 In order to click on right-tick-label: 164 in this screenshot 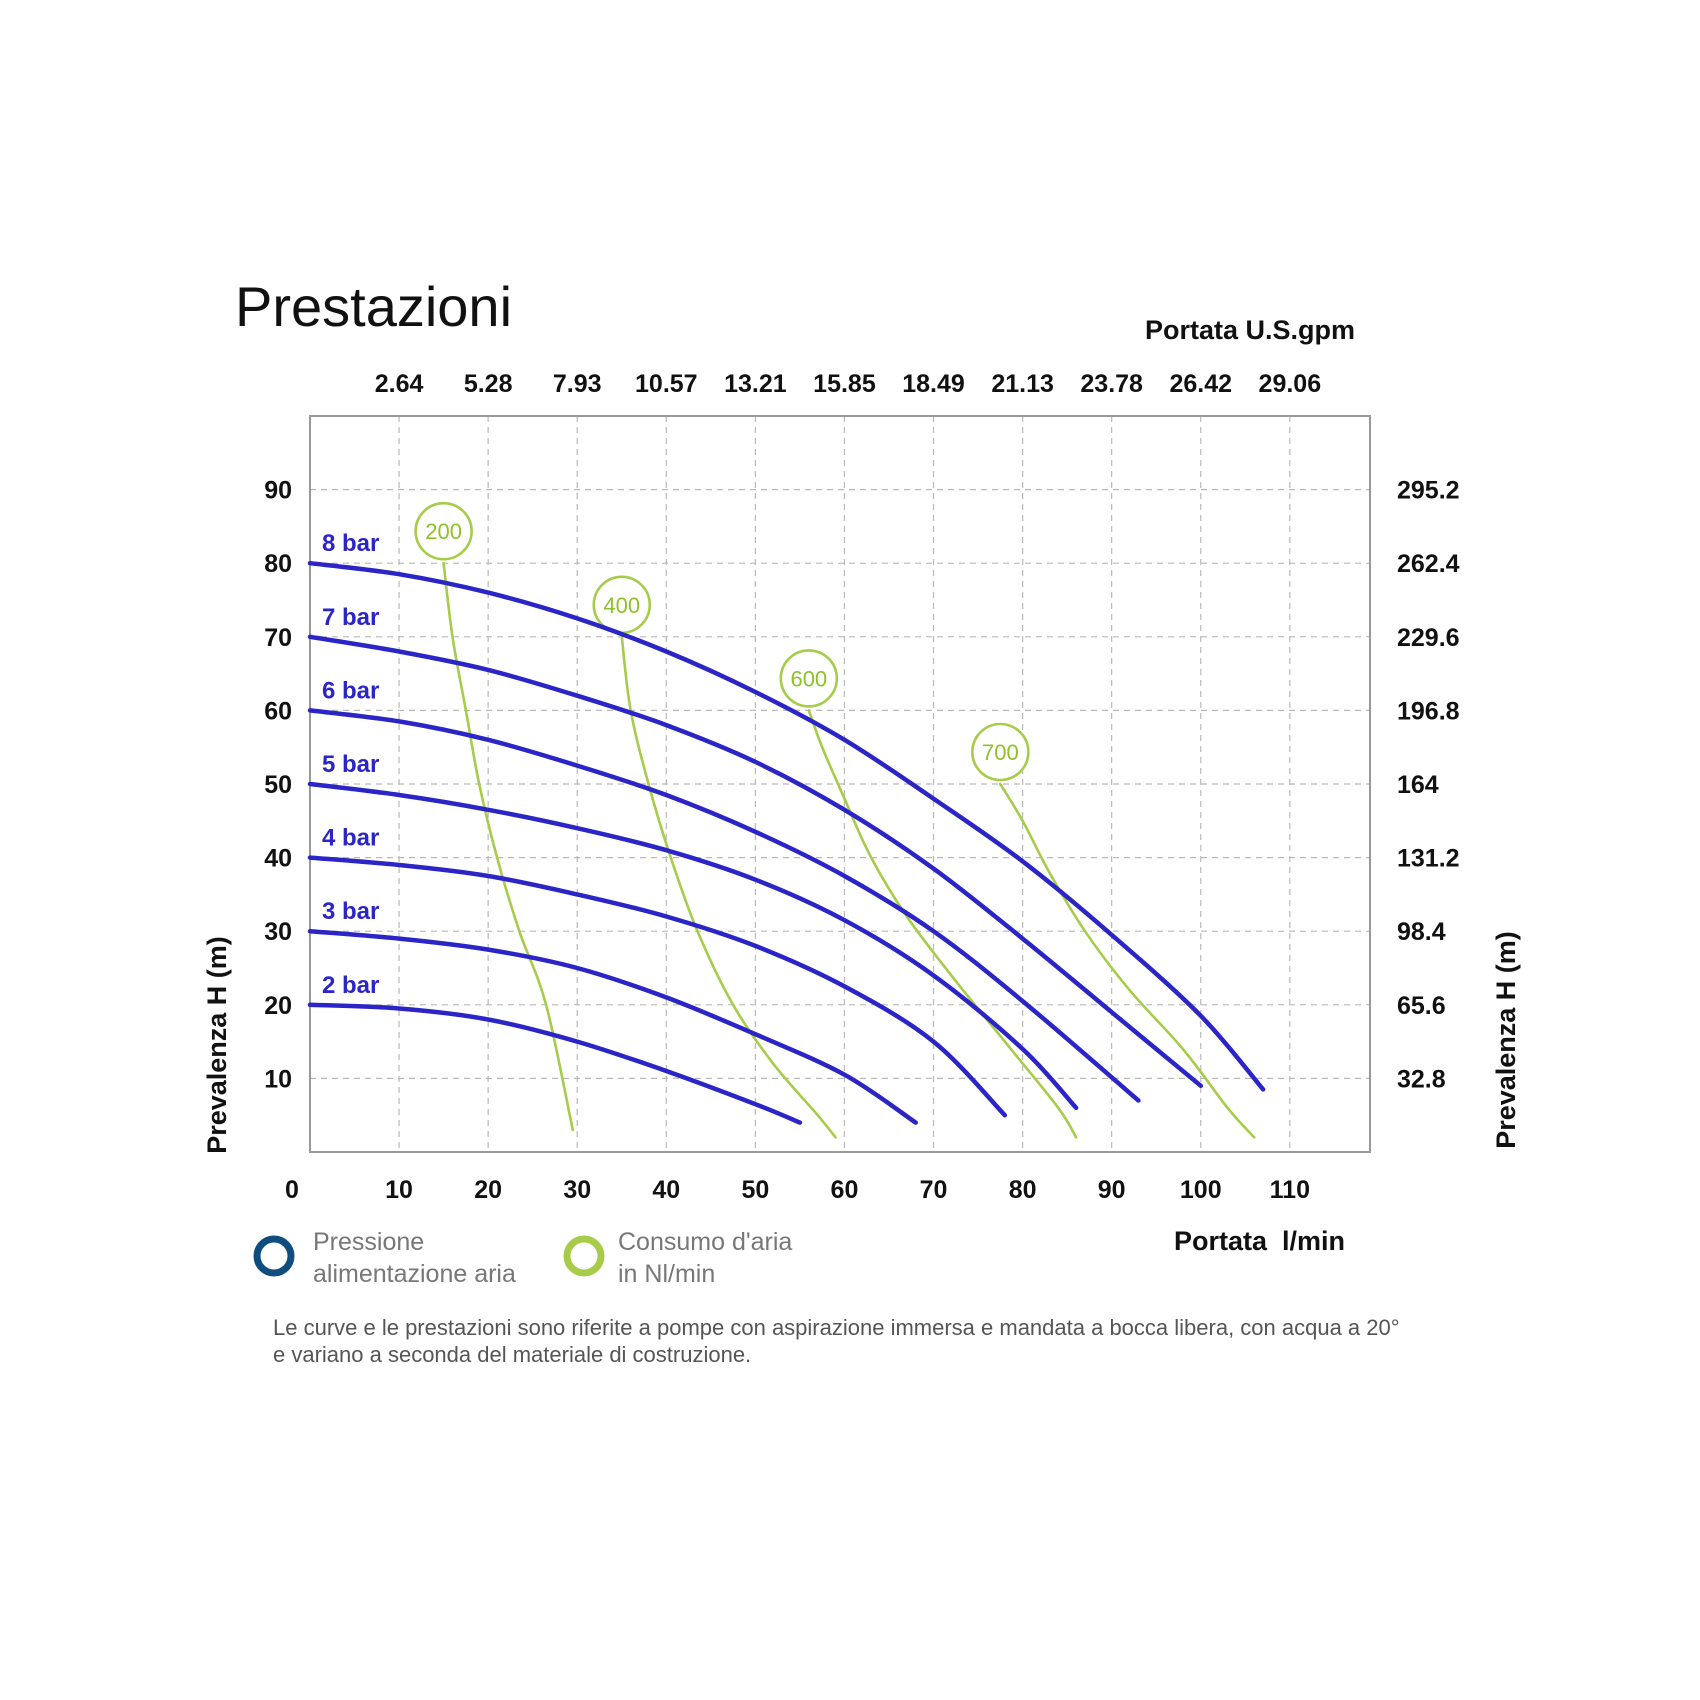, I will do `click(1418, 785)`.